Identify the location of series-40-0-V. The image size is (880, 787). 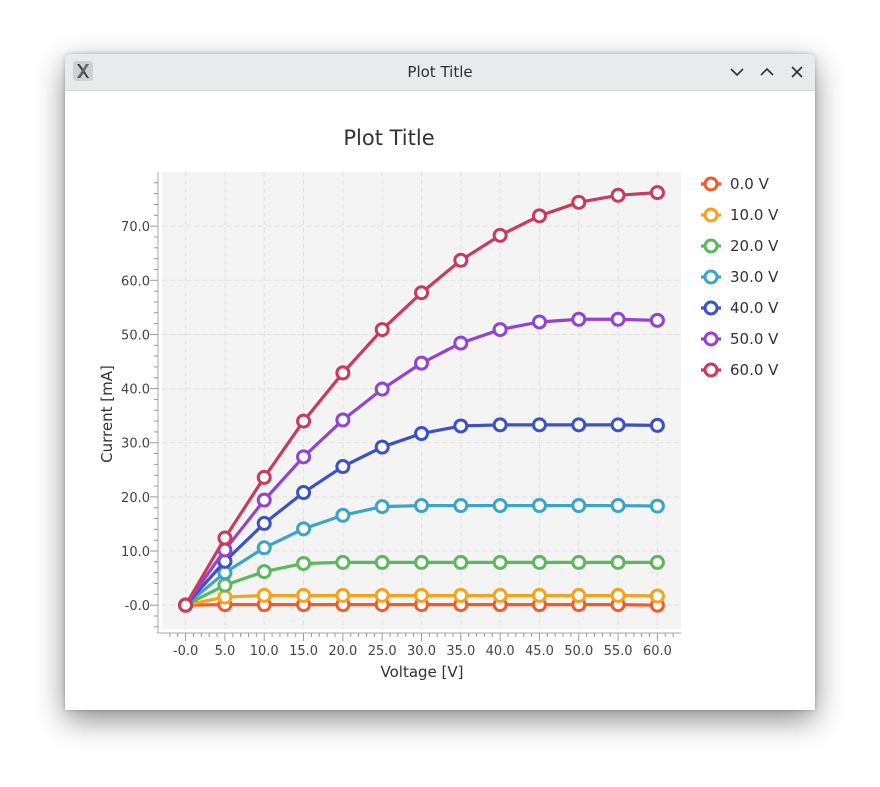
(421, 515).